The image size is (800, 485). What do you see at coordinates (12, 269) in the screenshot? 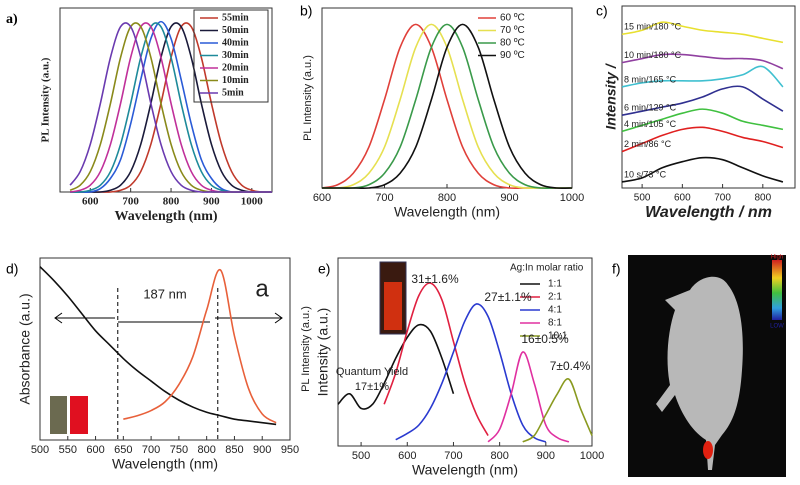
I see `panel-label: d)` at bounding box center [12, 269].